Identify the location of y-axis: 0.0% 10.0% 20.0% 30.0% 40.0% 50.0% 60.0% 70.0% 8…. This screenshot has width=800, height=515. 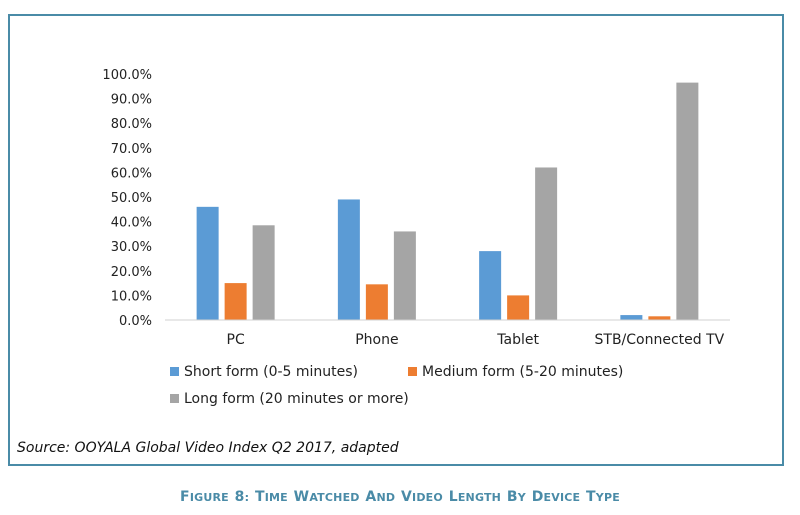
(127, 198).